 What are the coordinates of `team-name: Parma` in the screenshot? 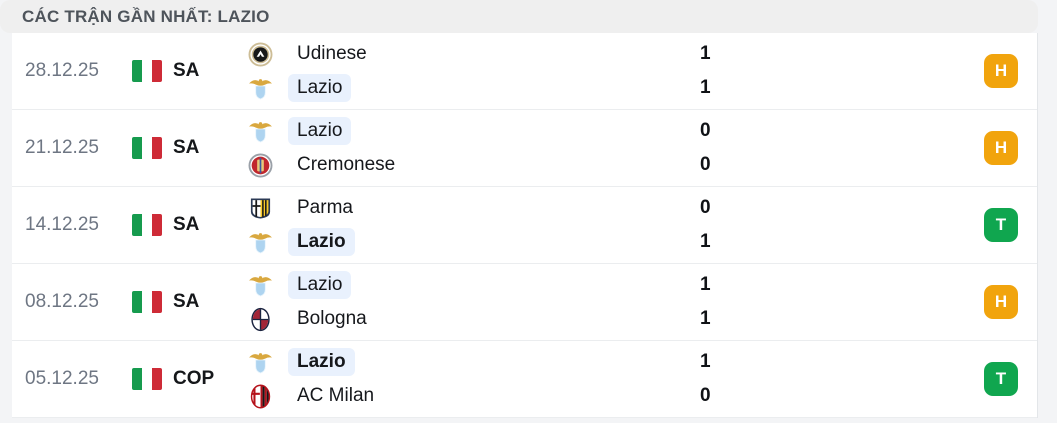 It's located at (325, 207).